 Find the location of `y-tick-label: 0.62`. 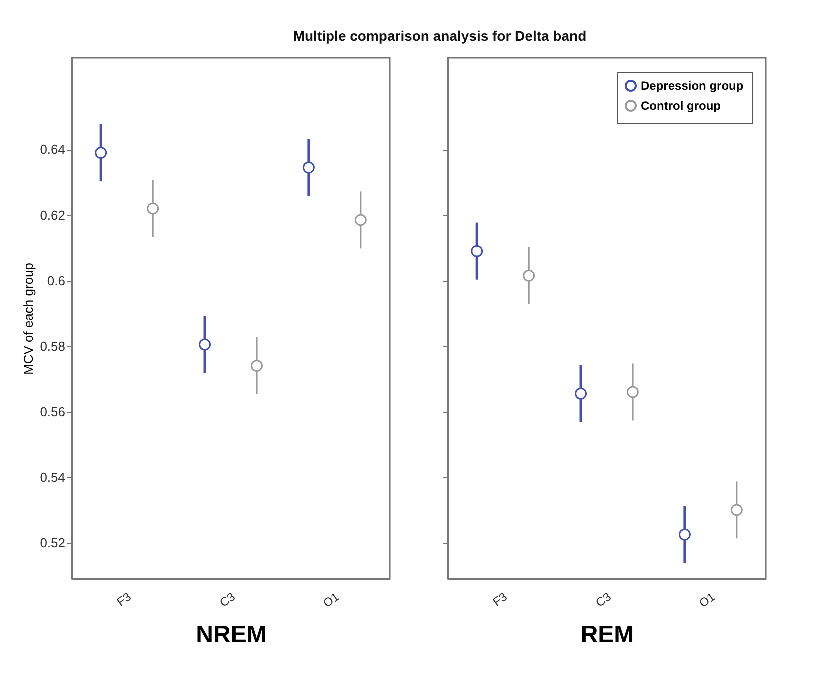

y-tick-label: 0.62 is located at coordinates (53, 215).